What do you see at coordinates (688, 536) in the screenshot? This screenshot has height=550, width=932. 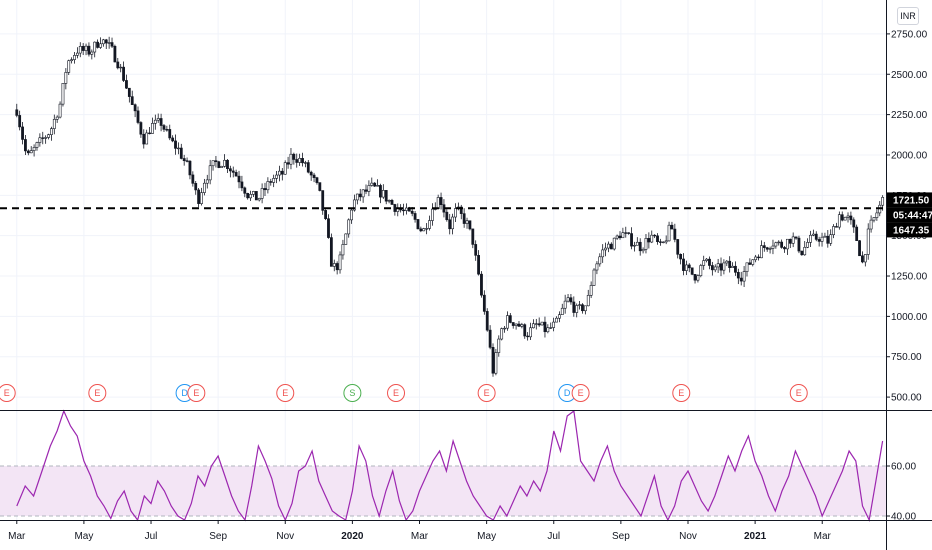 I see `time-tick-label: Nov` at bounding box center [688, 536].